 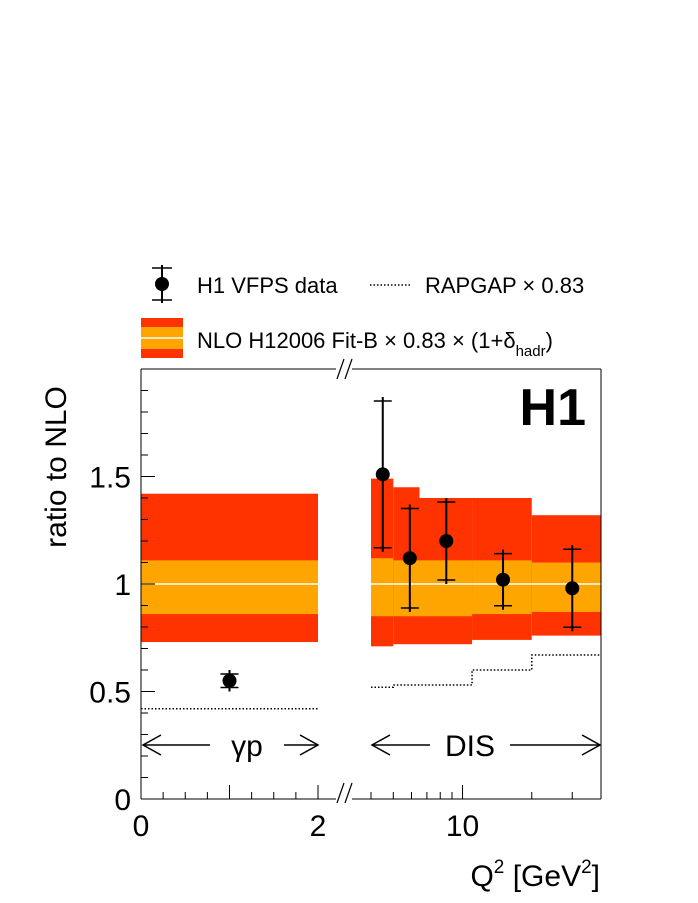 What do you see at coordinates (591, 745) in the screenshot?
I see `region-dis-head-right` at bounding box center [591, 745].